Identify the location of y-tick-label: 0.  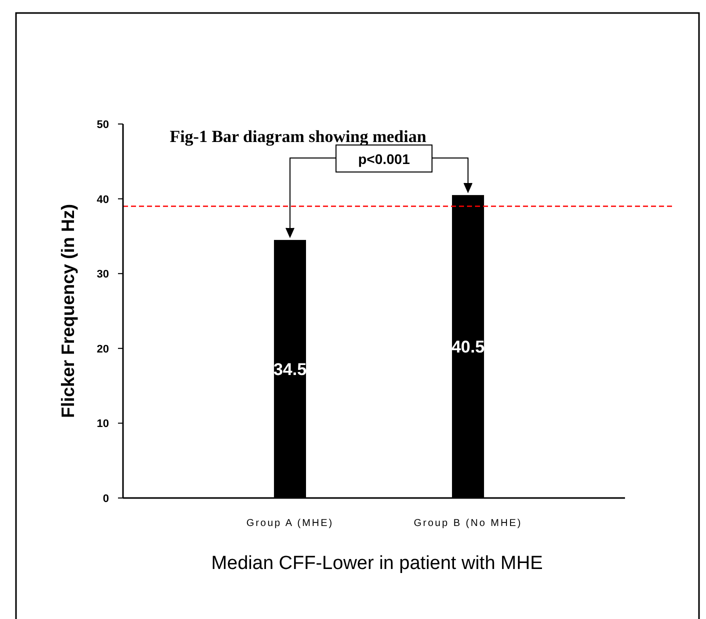
(105, 499).